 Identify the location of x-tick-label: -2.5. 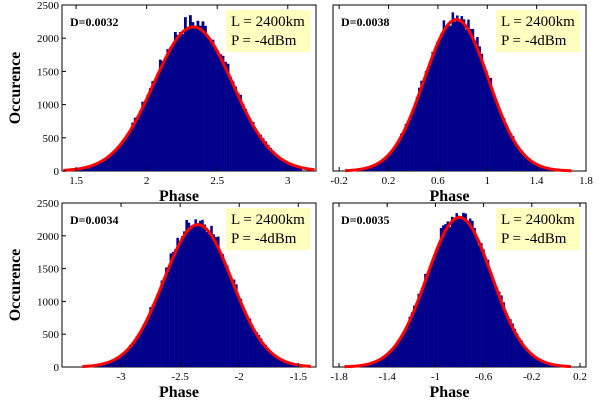
(180, 377).